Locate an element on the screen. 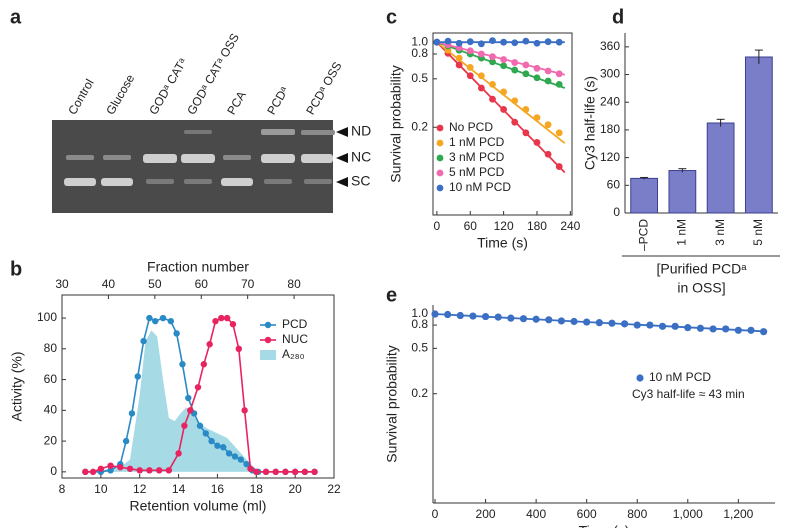 This screenshot has width=800, height=528. y-tick-label: 1.0 is located at coordinates (419, 313).